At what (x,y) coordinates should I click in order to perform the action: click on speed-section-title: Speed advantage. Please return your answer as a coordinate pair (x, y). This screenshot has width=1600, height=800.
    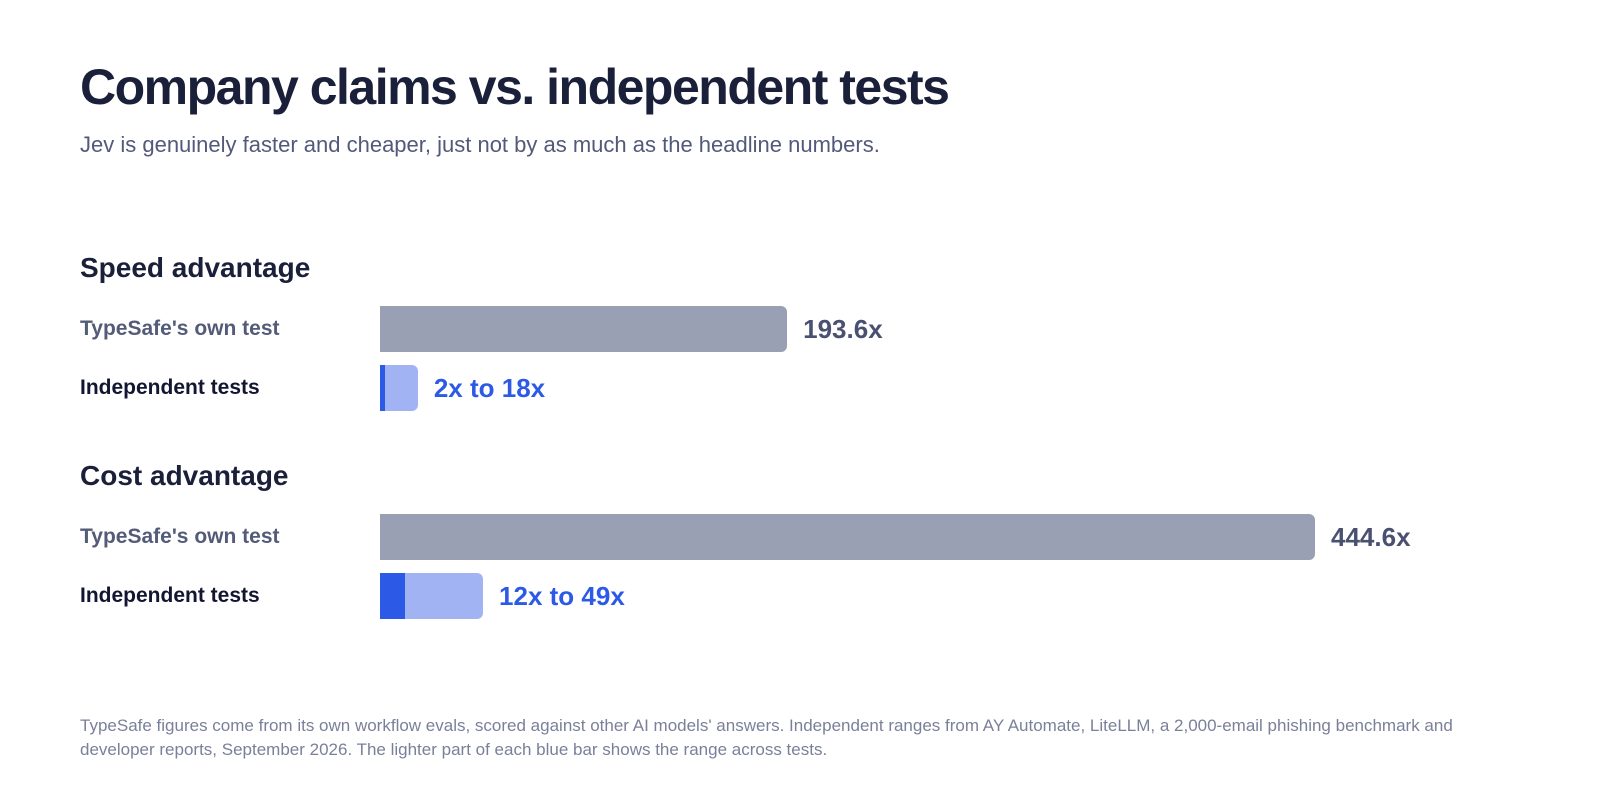
    Looking at the image, I should click on (195, 267).